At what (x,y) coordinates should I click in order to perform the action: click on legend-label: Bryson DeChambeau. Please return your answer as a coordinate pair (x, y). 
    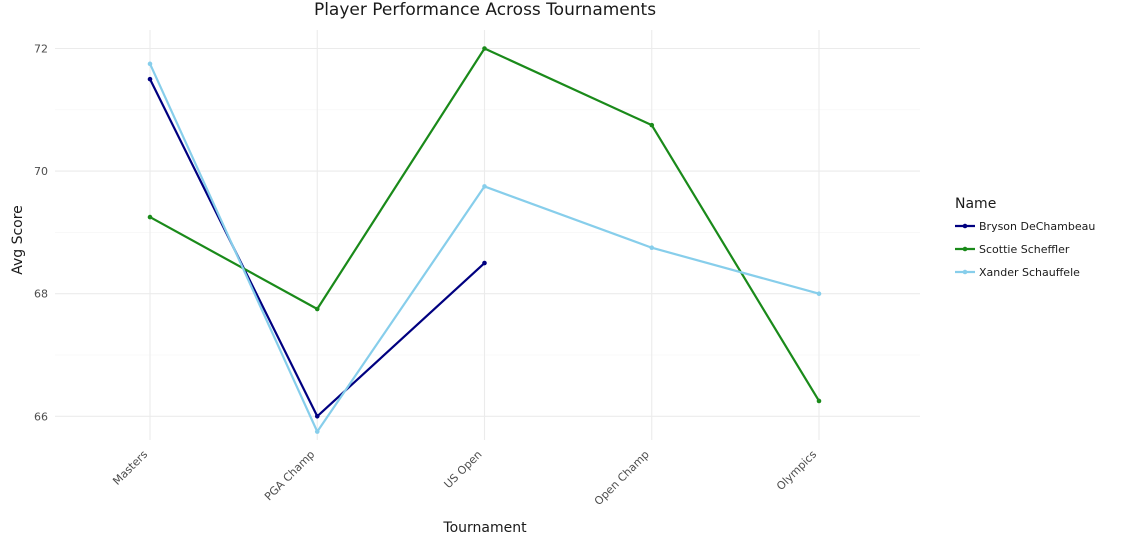
    Looking at the image, I should click on (1037, 226).